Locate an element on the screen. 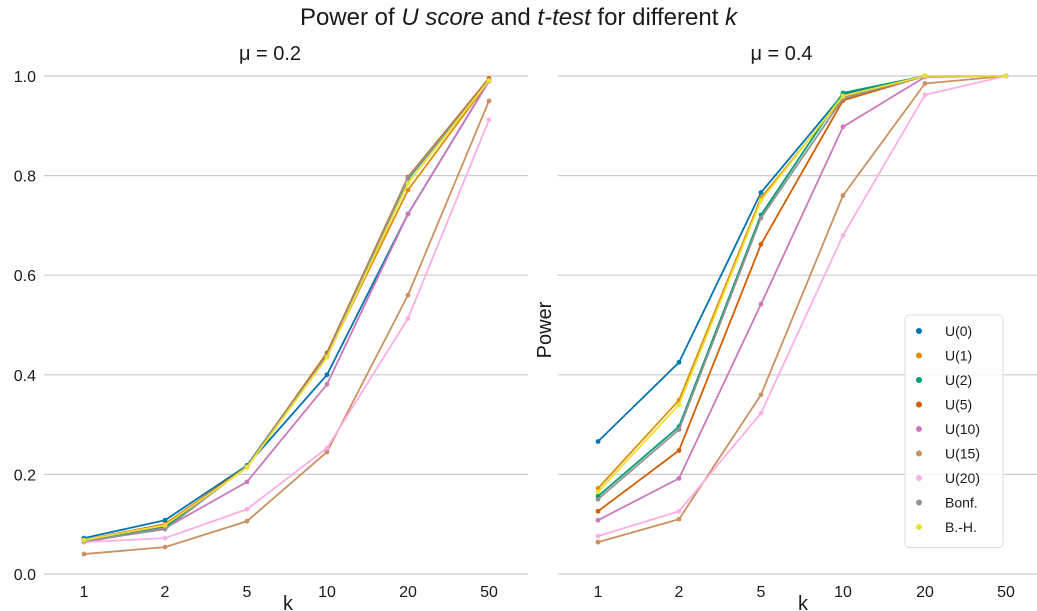 This screenshot has height=611, width=1037. legend-label-U(20): U(20) is located at coordinates (962, 478).